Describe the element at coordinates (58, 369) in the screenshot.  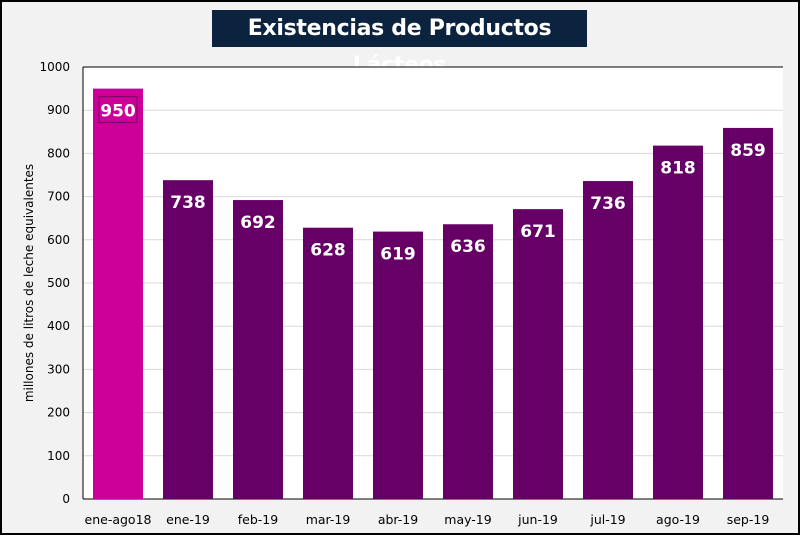
I see `y-tick-label: 300` at that location.